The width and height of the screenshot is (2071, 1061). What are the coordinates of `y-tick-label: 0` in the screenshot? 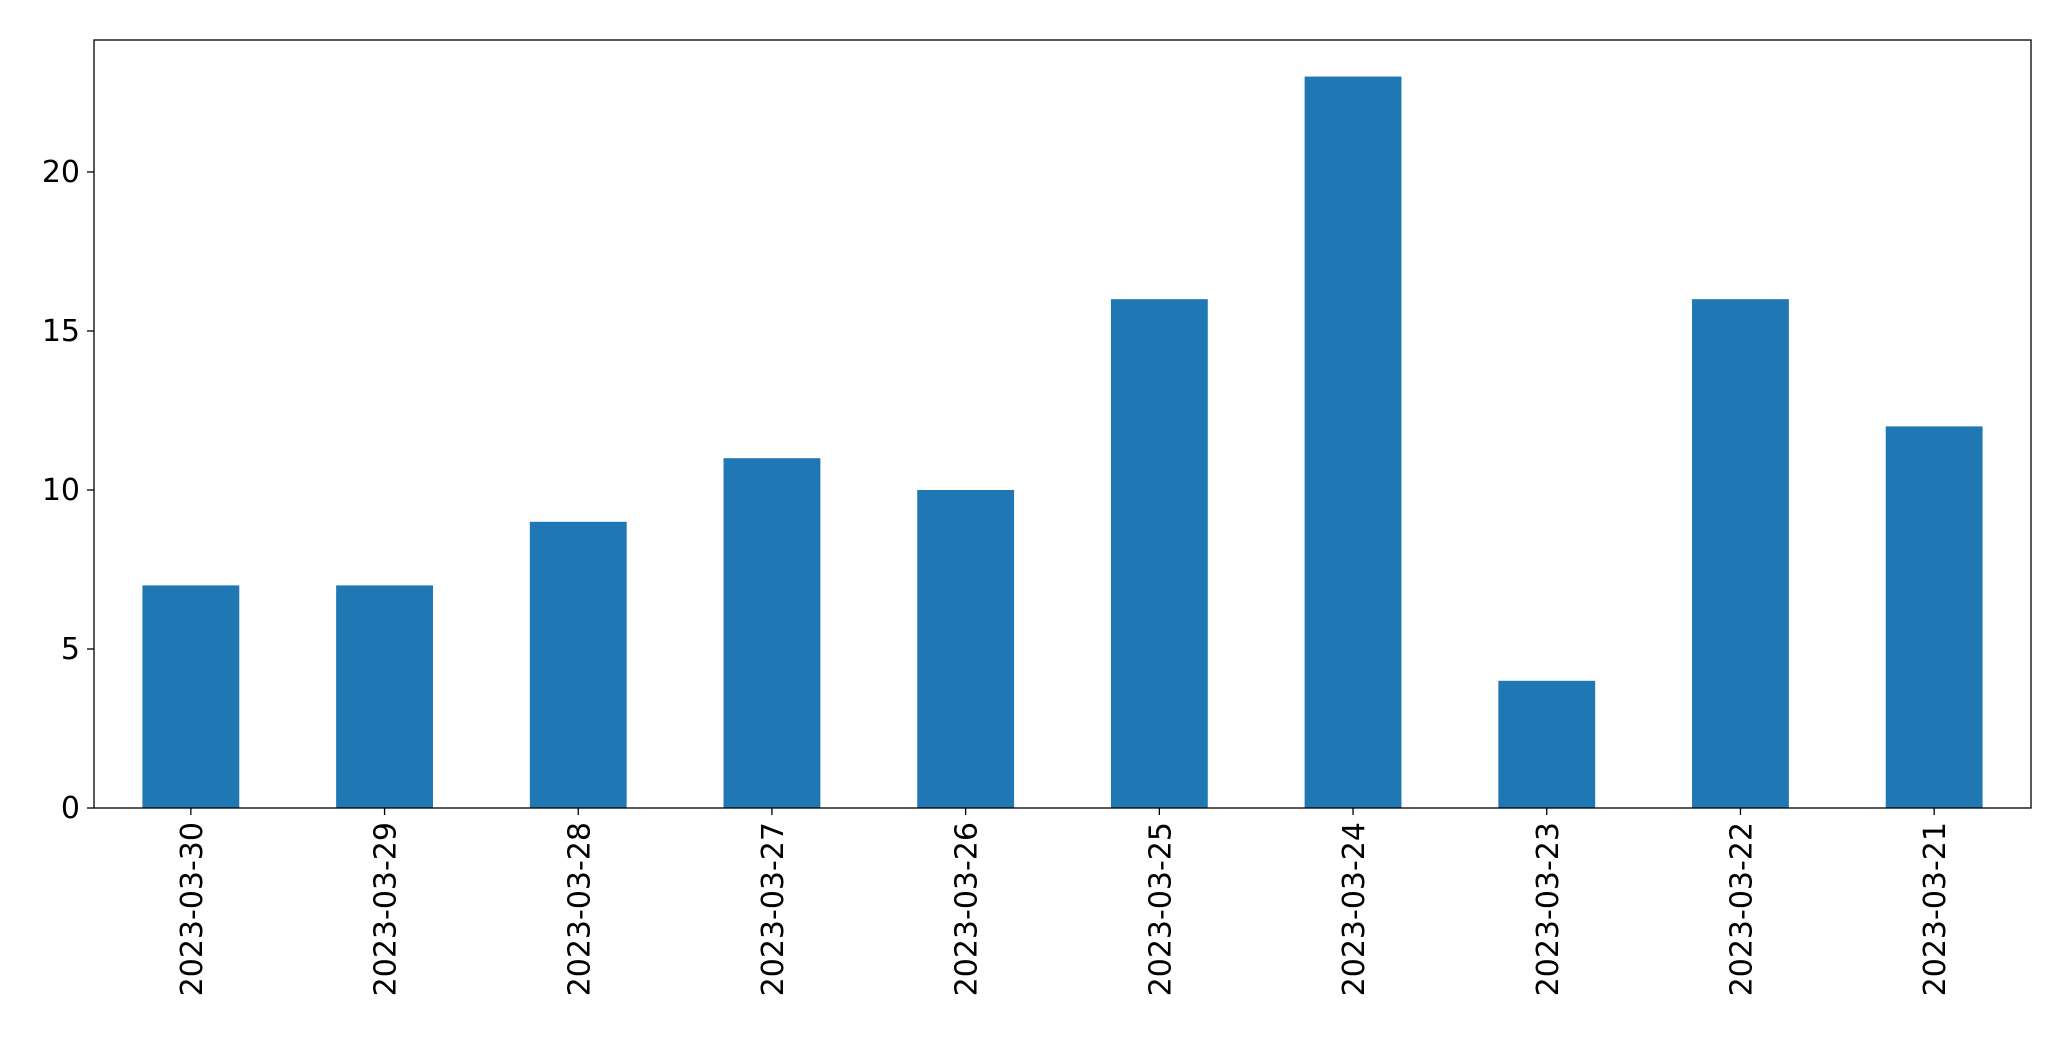 It's located at (70, 808).